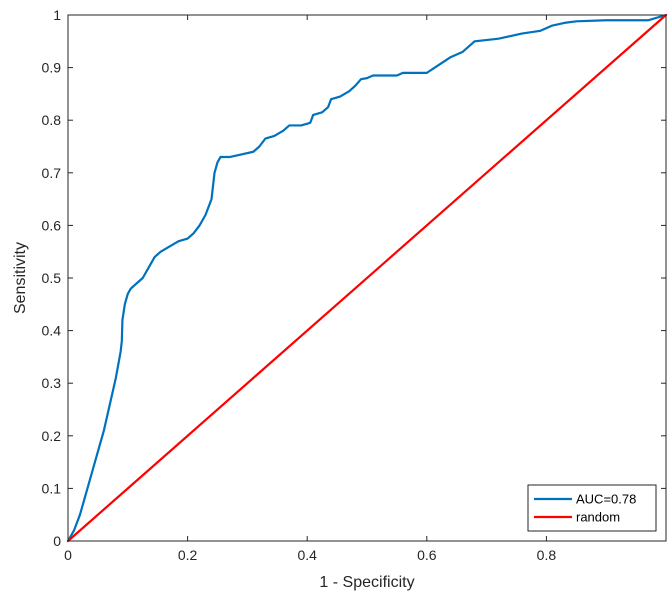 Image resolution: width=668 pixels, height=596 pixels. I want to click on y-tick-label: 0.8, so click(52, 120).